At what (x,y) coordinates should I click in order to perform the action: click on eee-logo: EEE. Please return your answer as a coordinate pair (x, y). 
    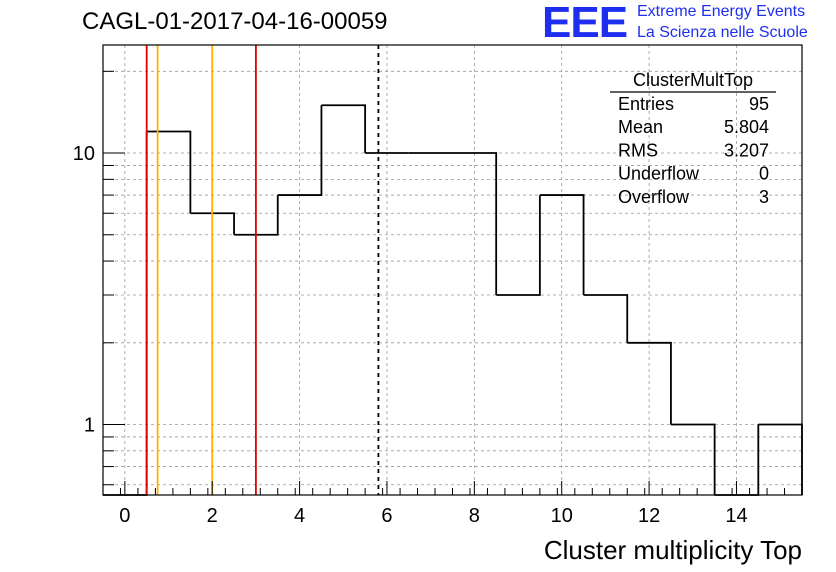
    Looking at the image, I should click on (585, 23).